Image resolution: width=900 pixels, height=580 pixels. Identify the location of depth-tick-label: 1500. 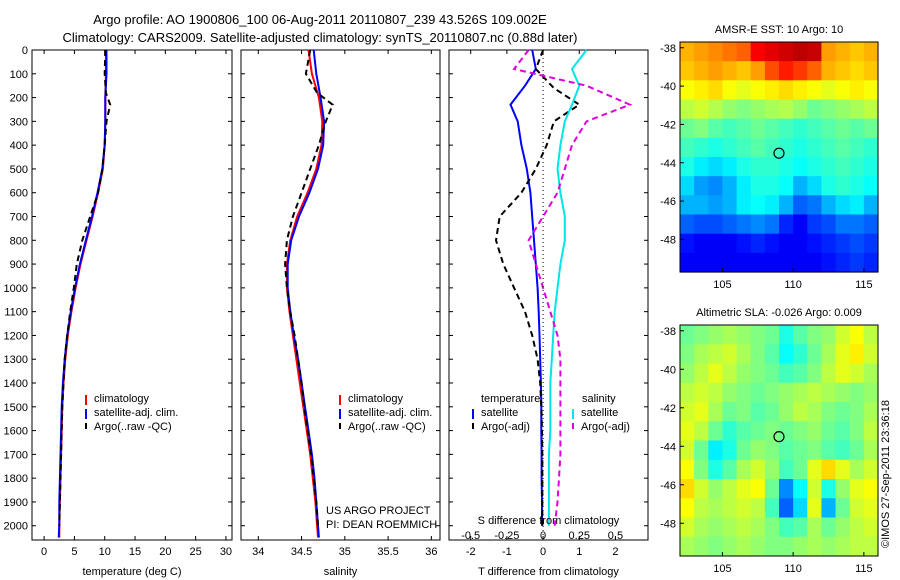
(16, 408).